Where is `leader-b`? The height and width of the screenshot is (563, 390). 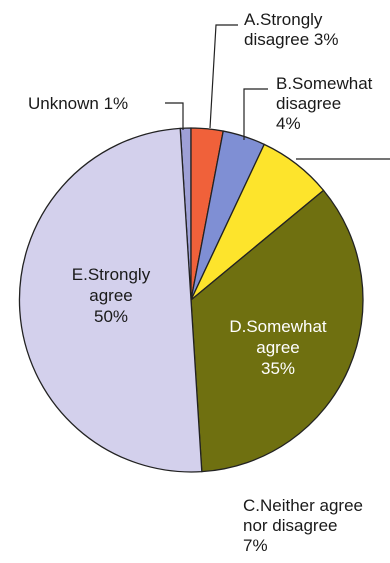 leader-b is located at coordinates (255, 114).